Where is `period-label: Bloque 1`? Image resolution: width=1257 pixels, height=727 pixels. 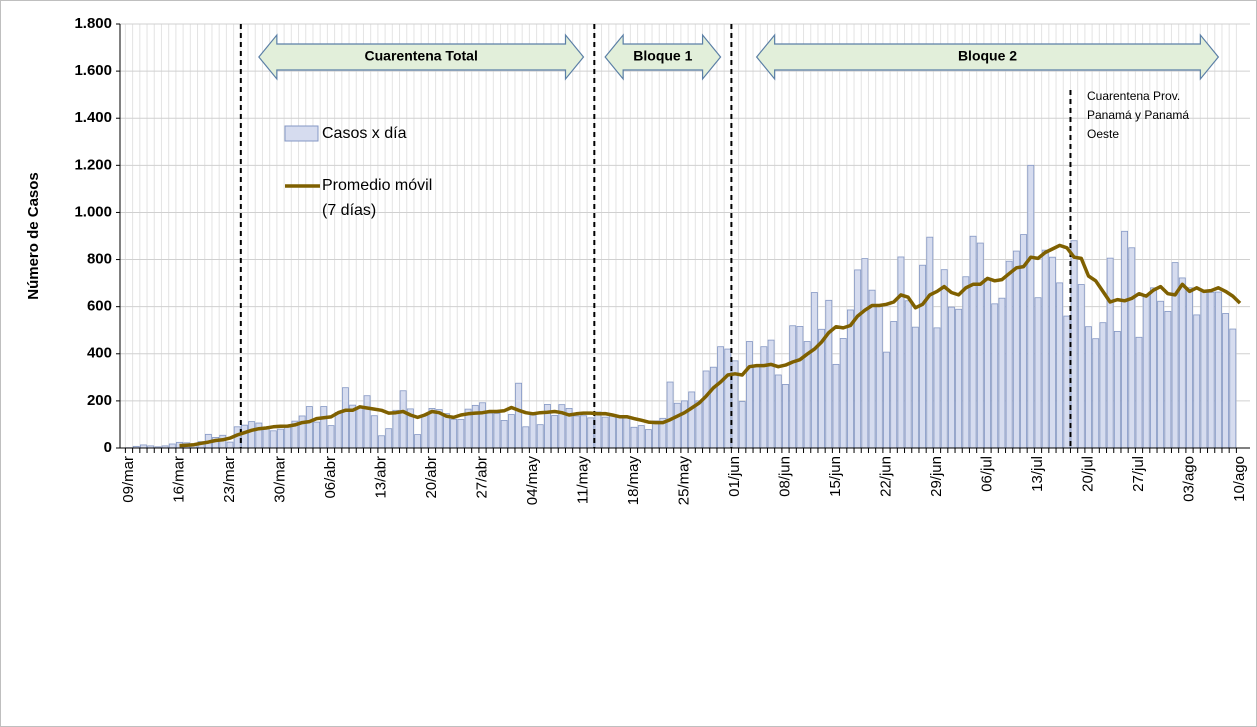 period-label: Bloque 1 is located at coordinates (662, 56).